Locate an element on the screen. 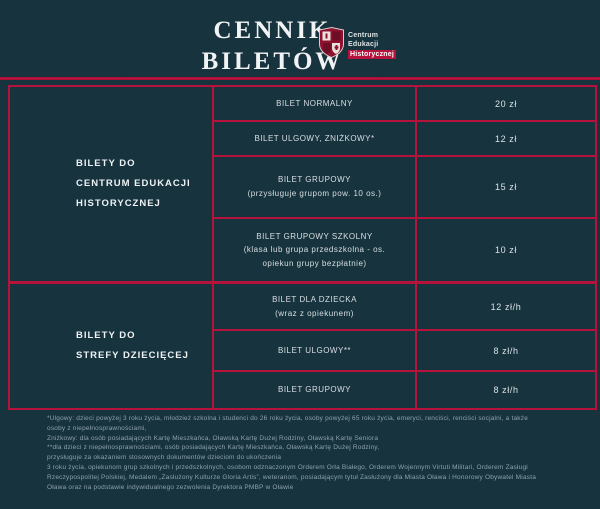  logo-line-1: Centrum is located at coordinates (363, 35).